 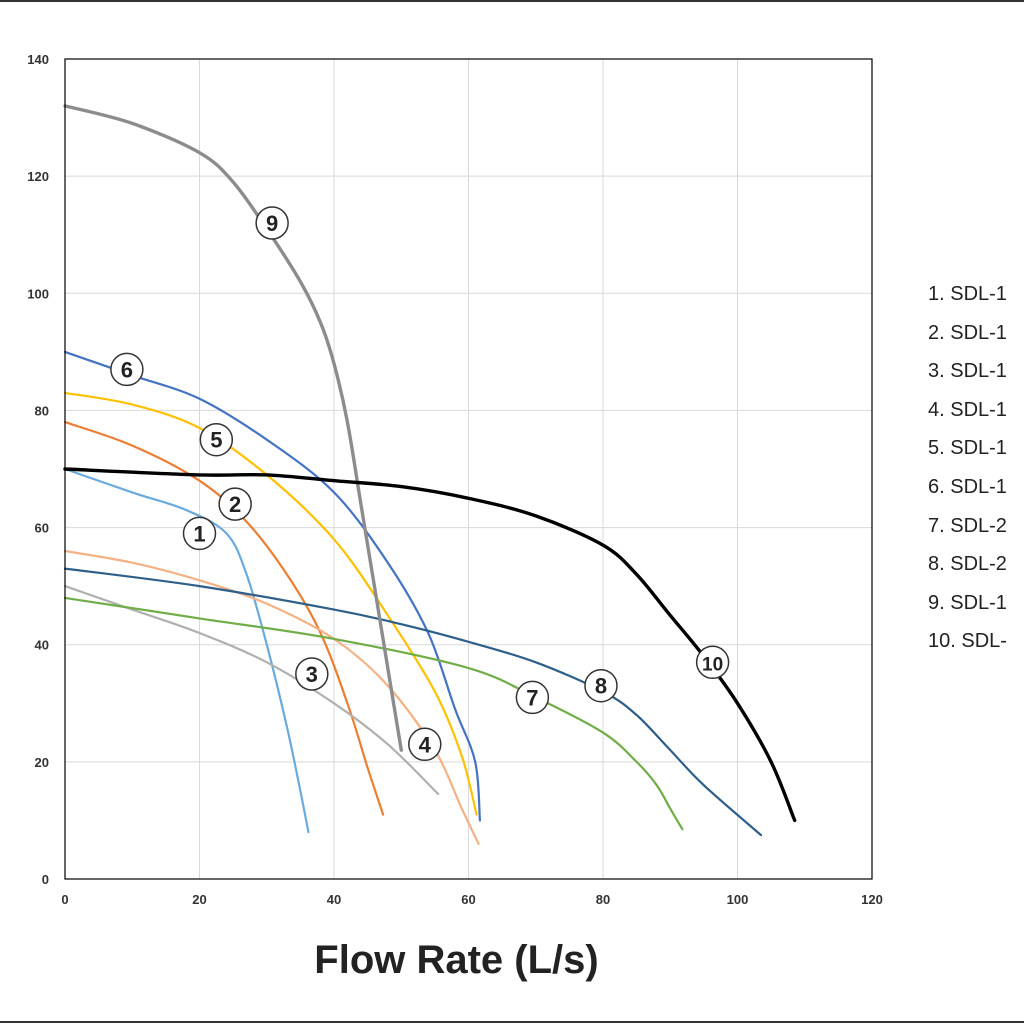 What do you see at coordinates (456, 960) in the screenshot?
I see `x-axis-title: Flow Rate (L/s)` at bounding box center [456, 960].